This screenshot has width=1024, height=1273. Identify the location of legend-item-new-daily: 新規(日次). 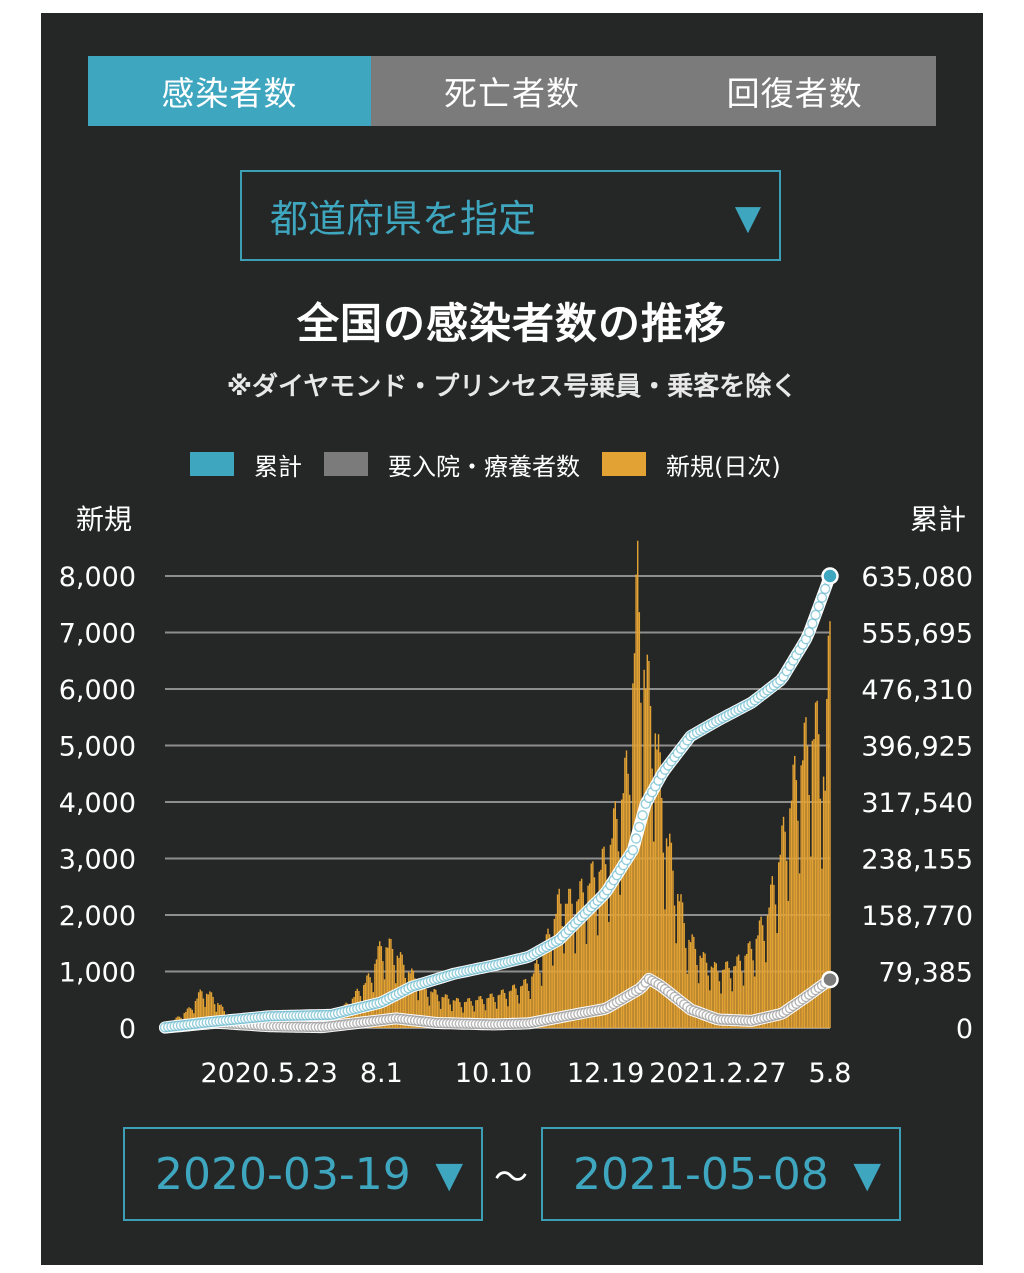
(691, 464).